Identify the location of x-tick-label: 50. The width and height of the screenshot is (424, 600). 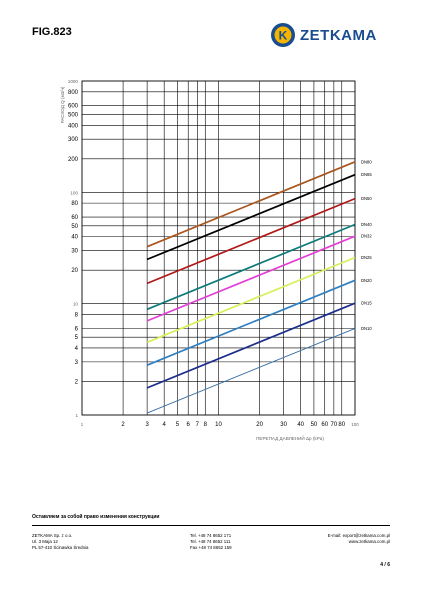
(314, 425).